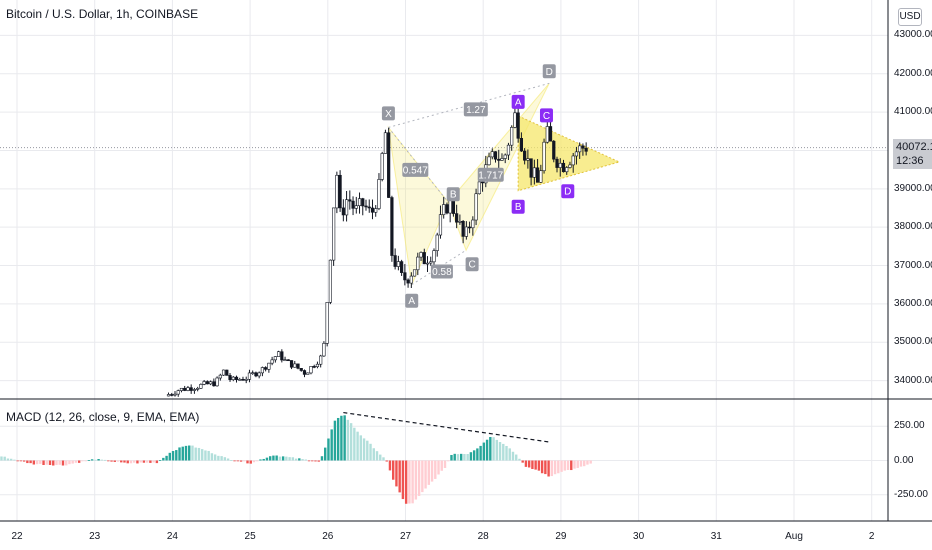 The image size is (932, 550). I want to click on current-price-value: 40072.18, so click(914, 147).